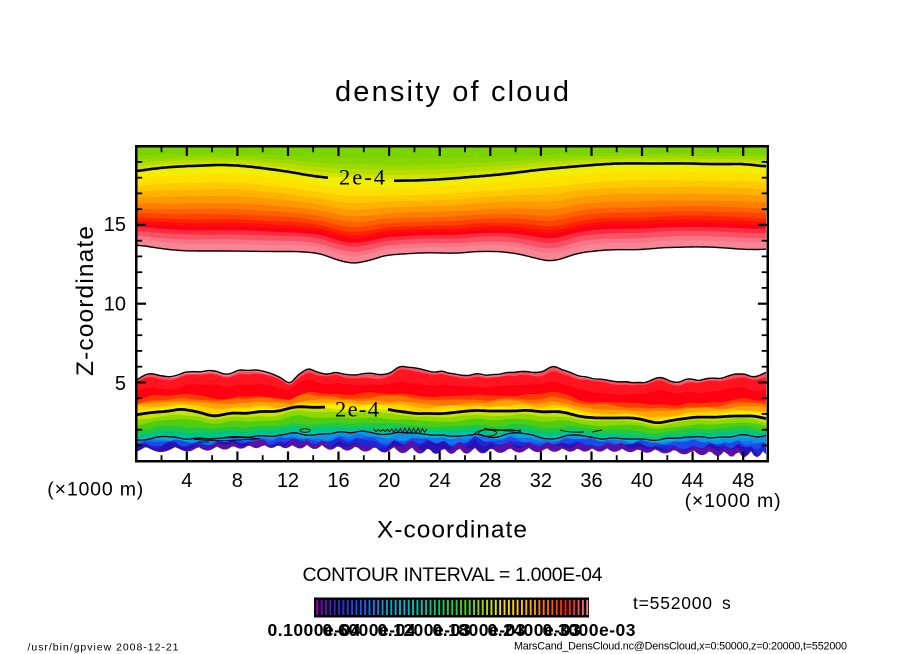  I want to click on svg-text: 12, so click(288, 481).